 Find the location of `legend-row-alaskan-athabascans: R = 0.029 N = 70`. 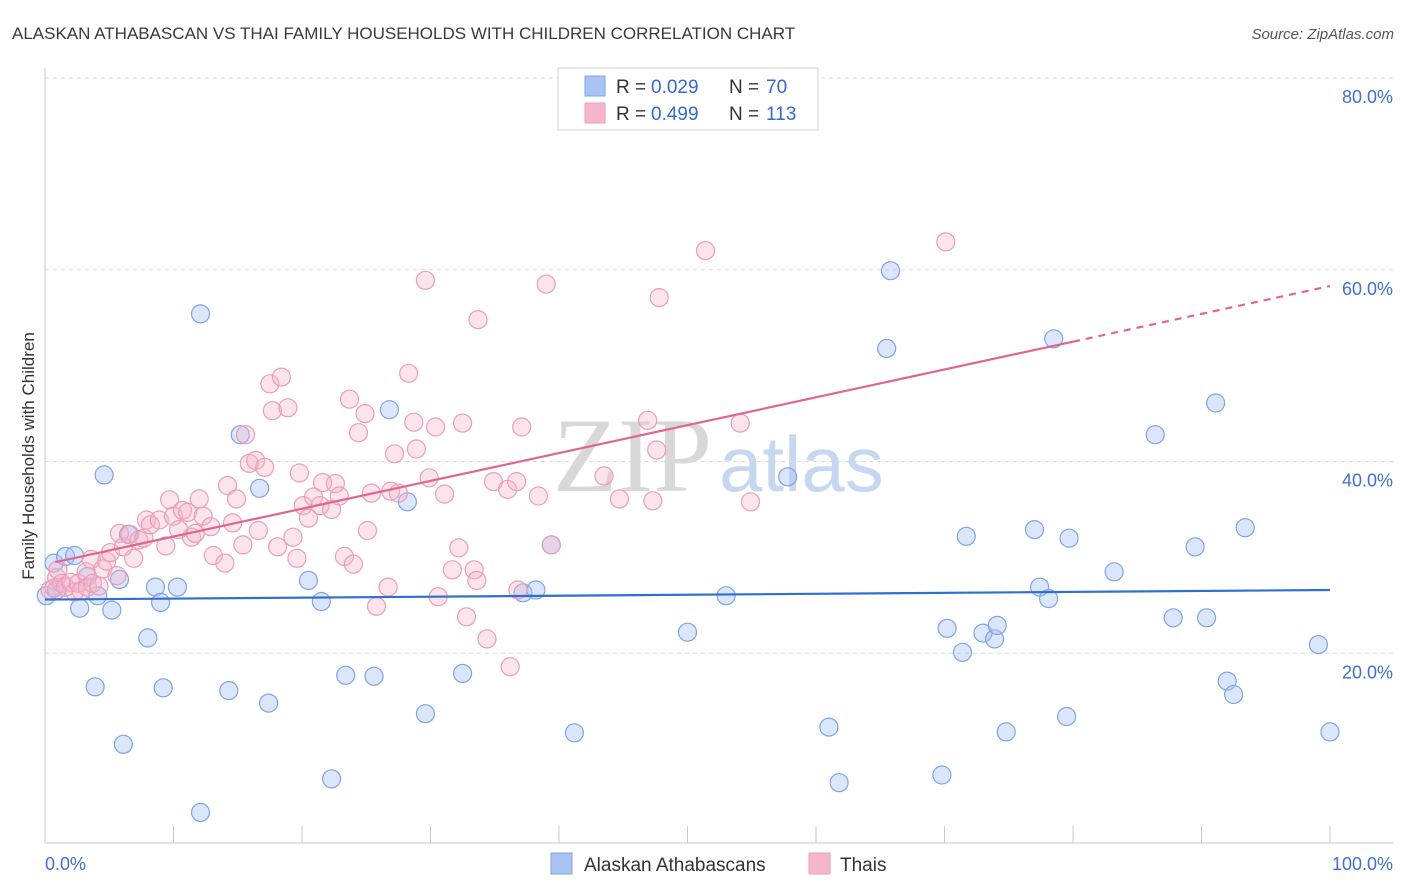

legend-row-alaskan-athabascans: R = 0.029 N = 70 is located at coordinates (685, 86).